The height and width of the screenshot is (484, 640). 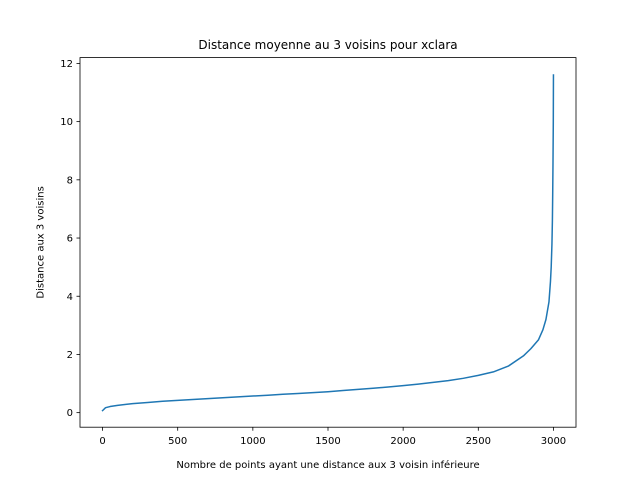 I want to click on x-tick-label: 500, so click(x=177, y=441).